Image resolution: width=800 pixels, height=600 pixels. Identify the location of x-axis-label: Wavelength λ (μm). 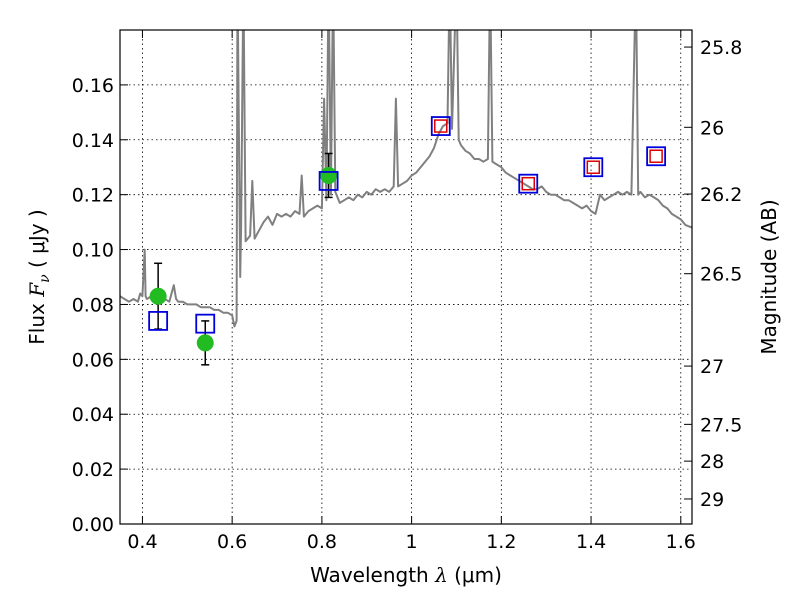
(406, 575).